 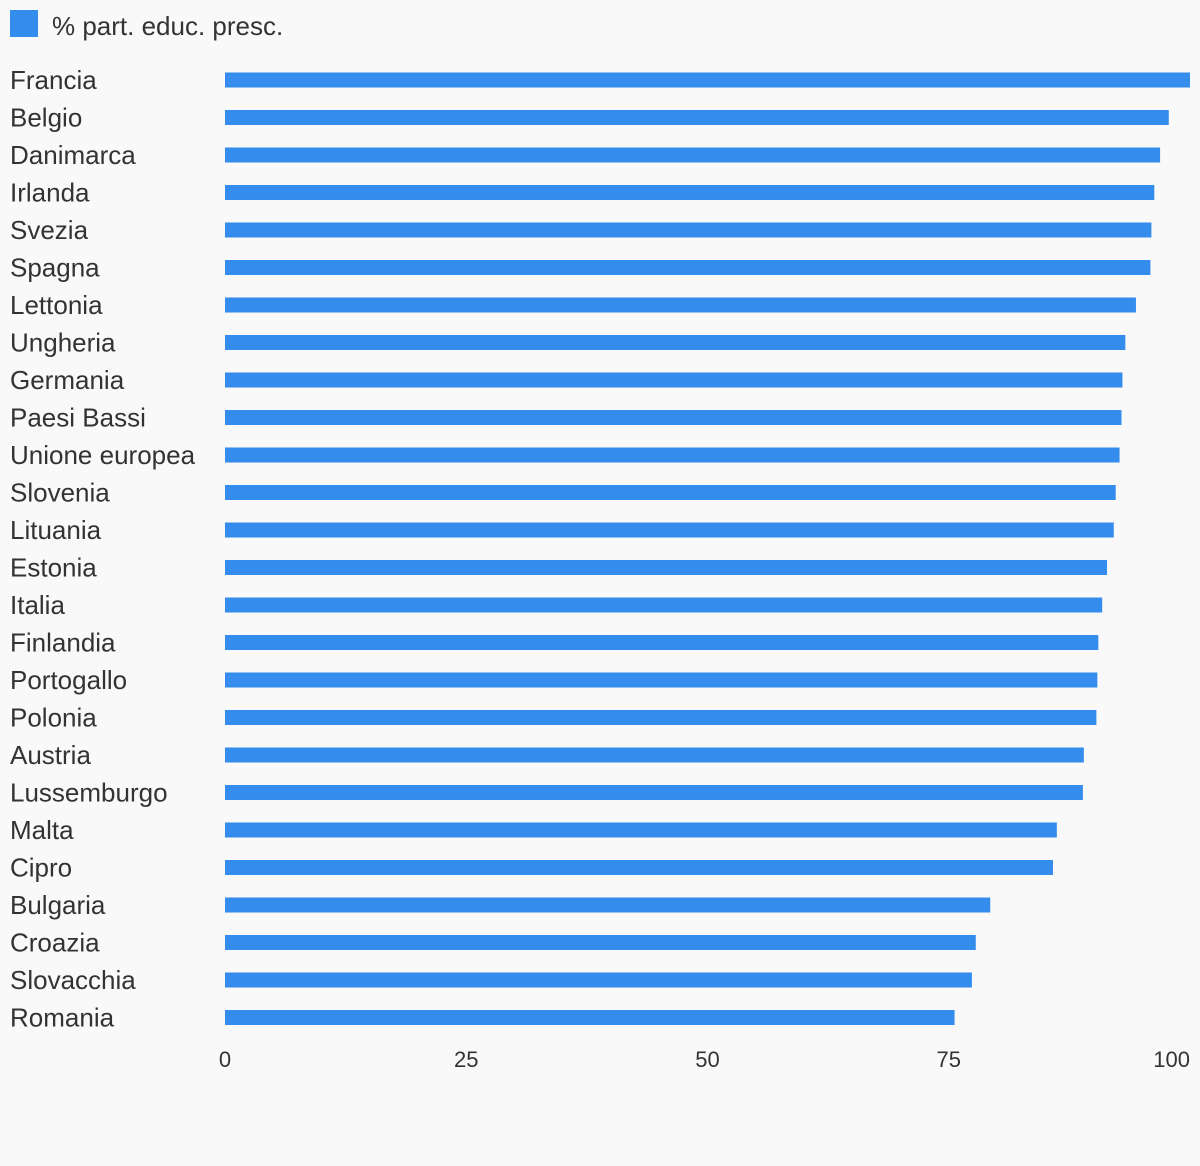 I want to click on category-label: Cipro, so click(x=41, y=868).